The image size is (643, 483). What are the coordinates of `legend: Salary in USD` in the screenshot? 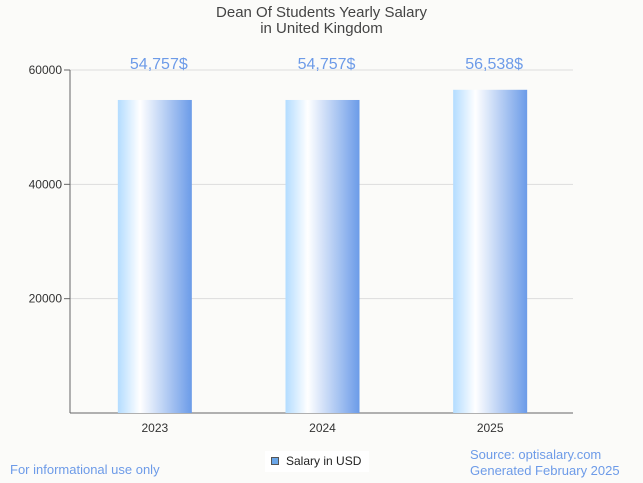 It's located at (317, 461).